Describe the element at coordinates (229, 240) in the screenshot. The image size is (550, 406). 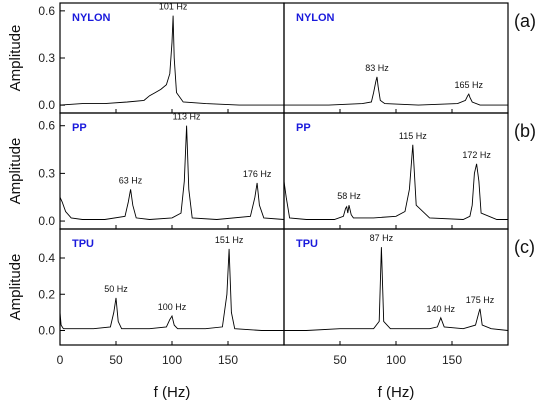
I see `peak-label: 151 Hz` at that location.